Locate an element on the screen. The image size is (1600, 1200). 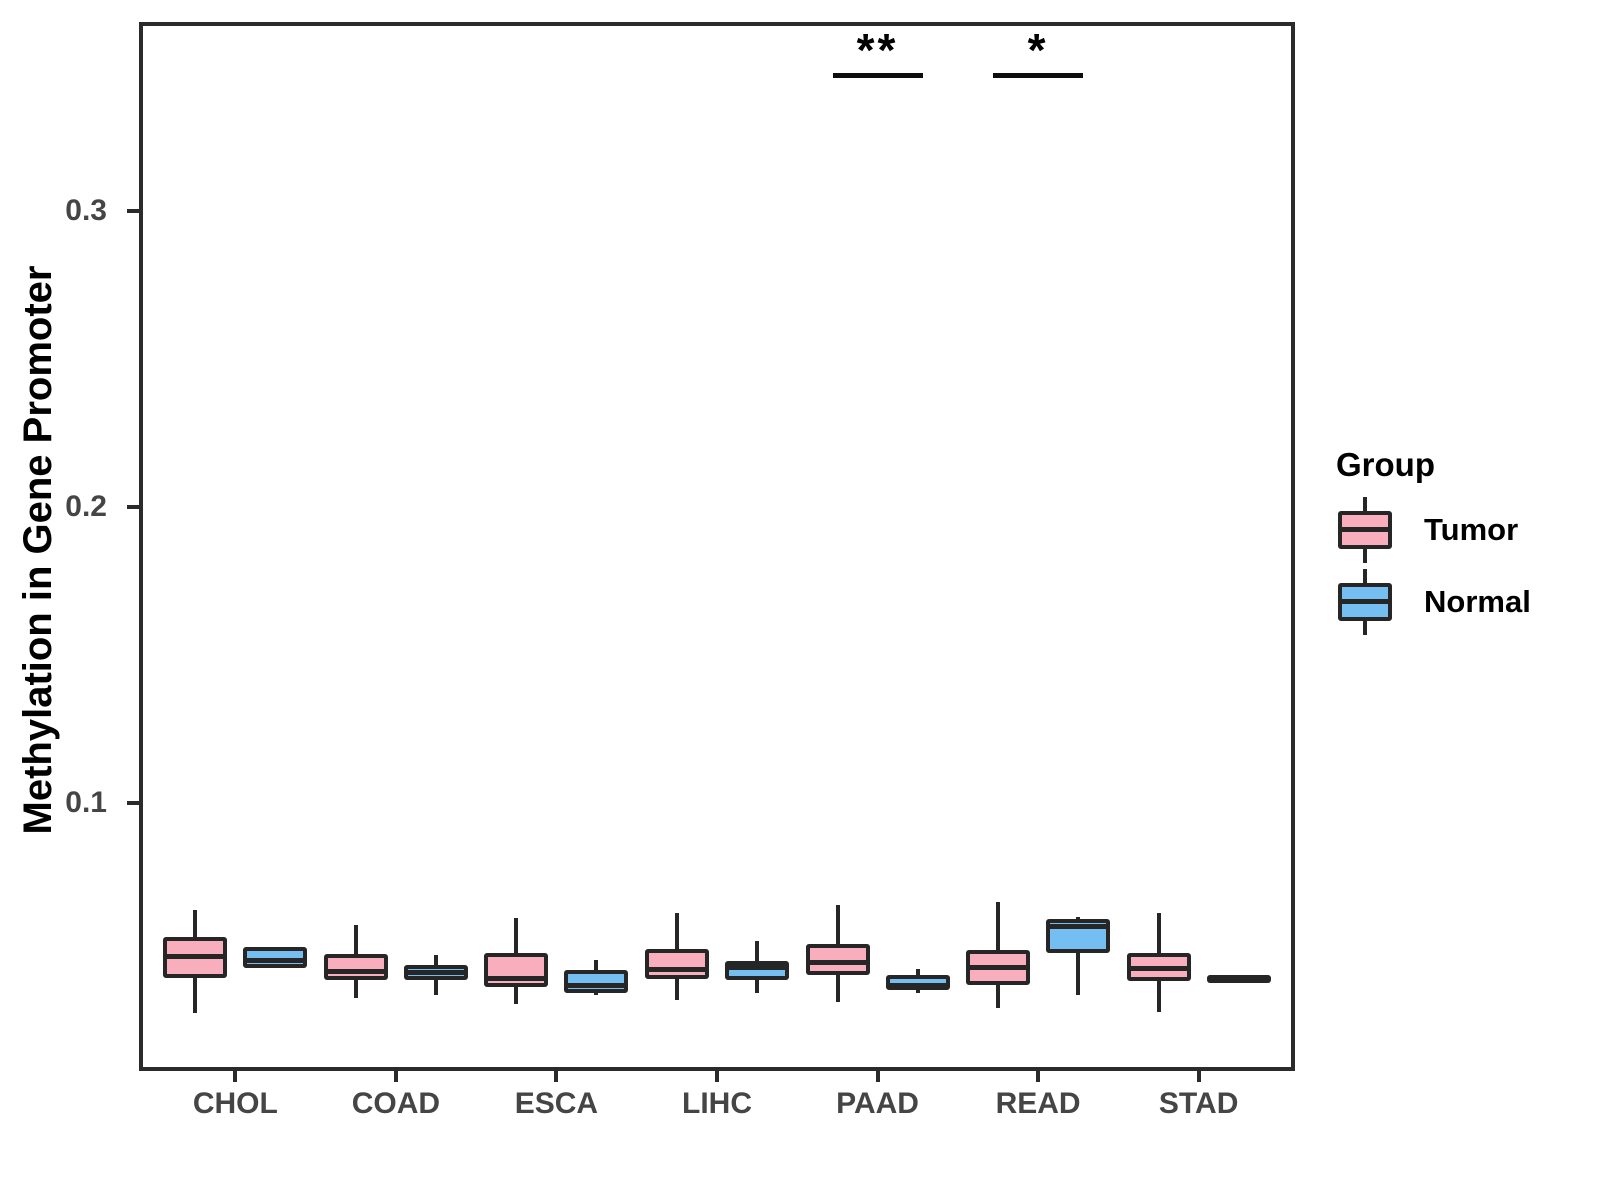
significance-label-read: * is located at coordinates (1038, 50).